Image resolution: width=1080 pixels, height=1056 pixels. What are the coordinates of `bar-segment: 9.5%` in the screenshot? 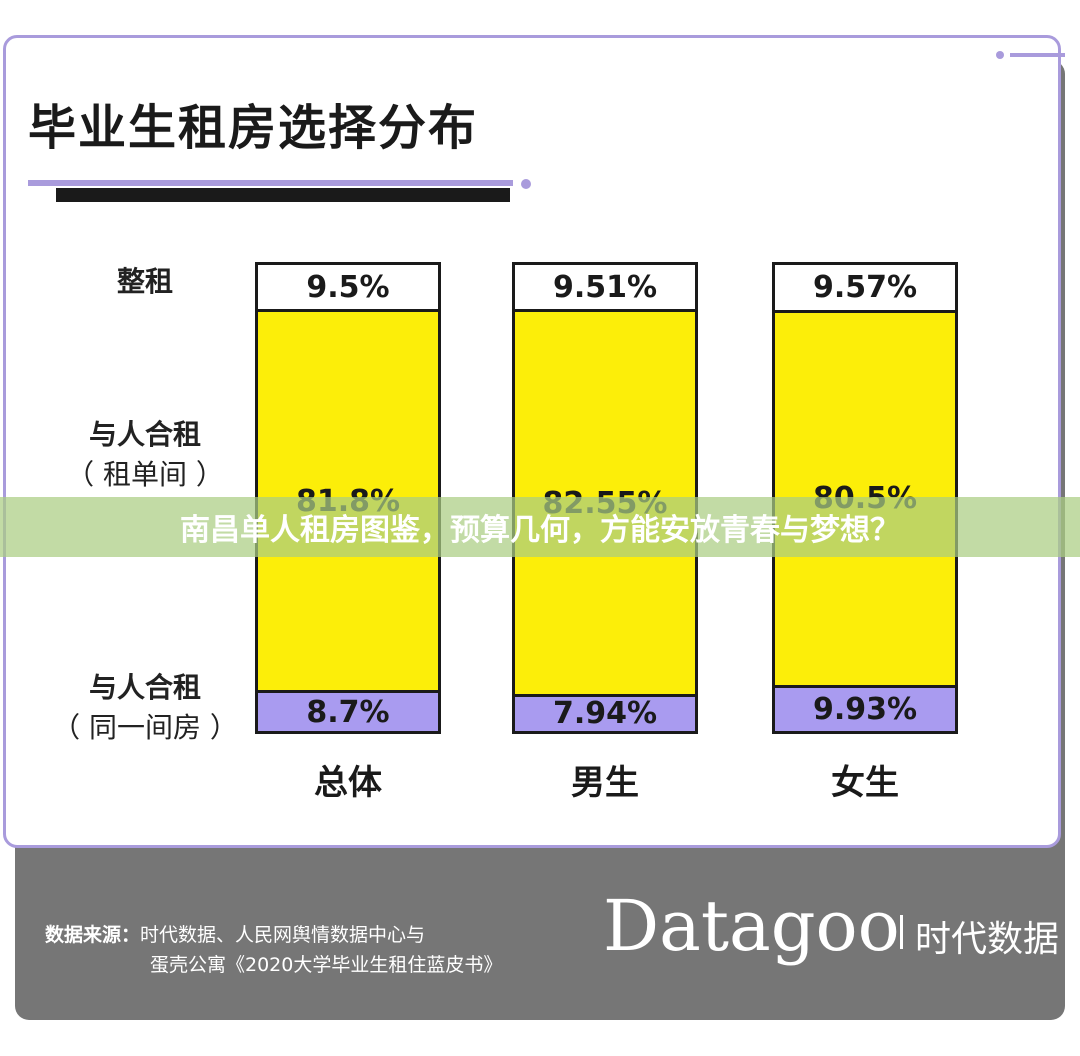 It's located at (348, 287).